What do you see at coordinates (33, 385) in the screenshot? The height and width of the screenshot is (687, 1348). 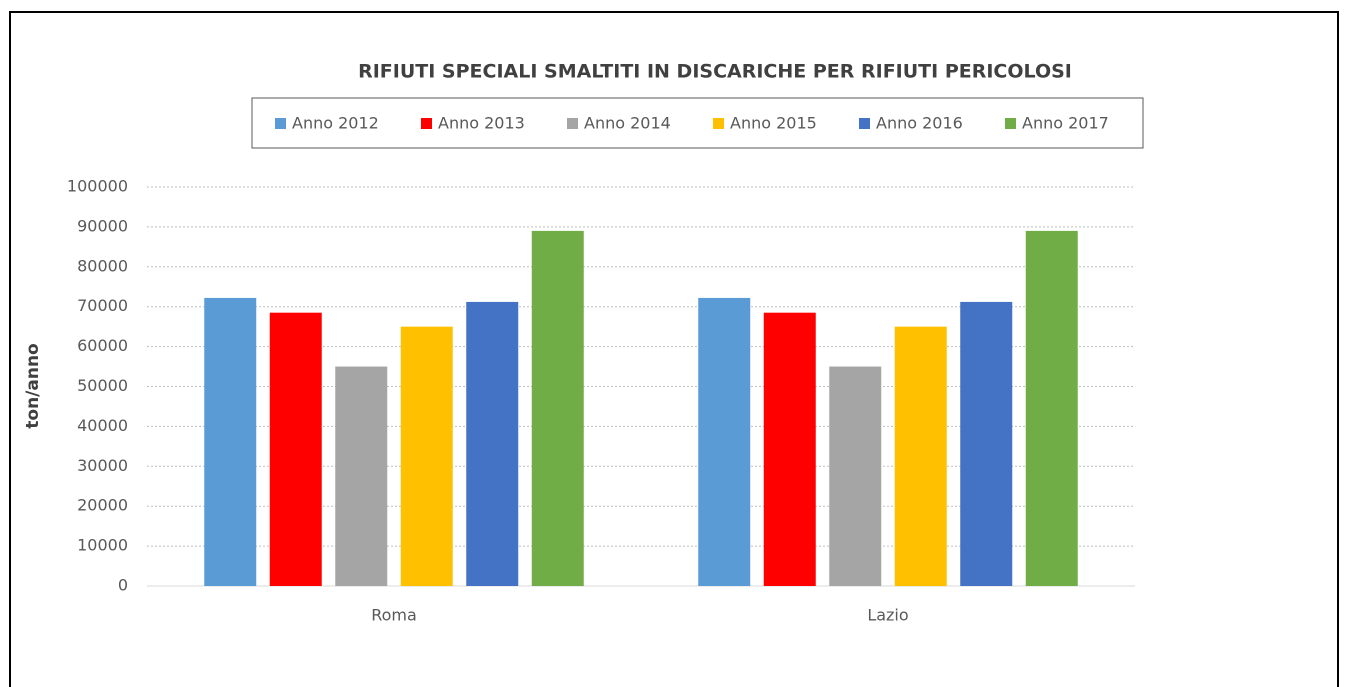 I see `y-axis-label: ton/anno` at bounding box center [33, 385].